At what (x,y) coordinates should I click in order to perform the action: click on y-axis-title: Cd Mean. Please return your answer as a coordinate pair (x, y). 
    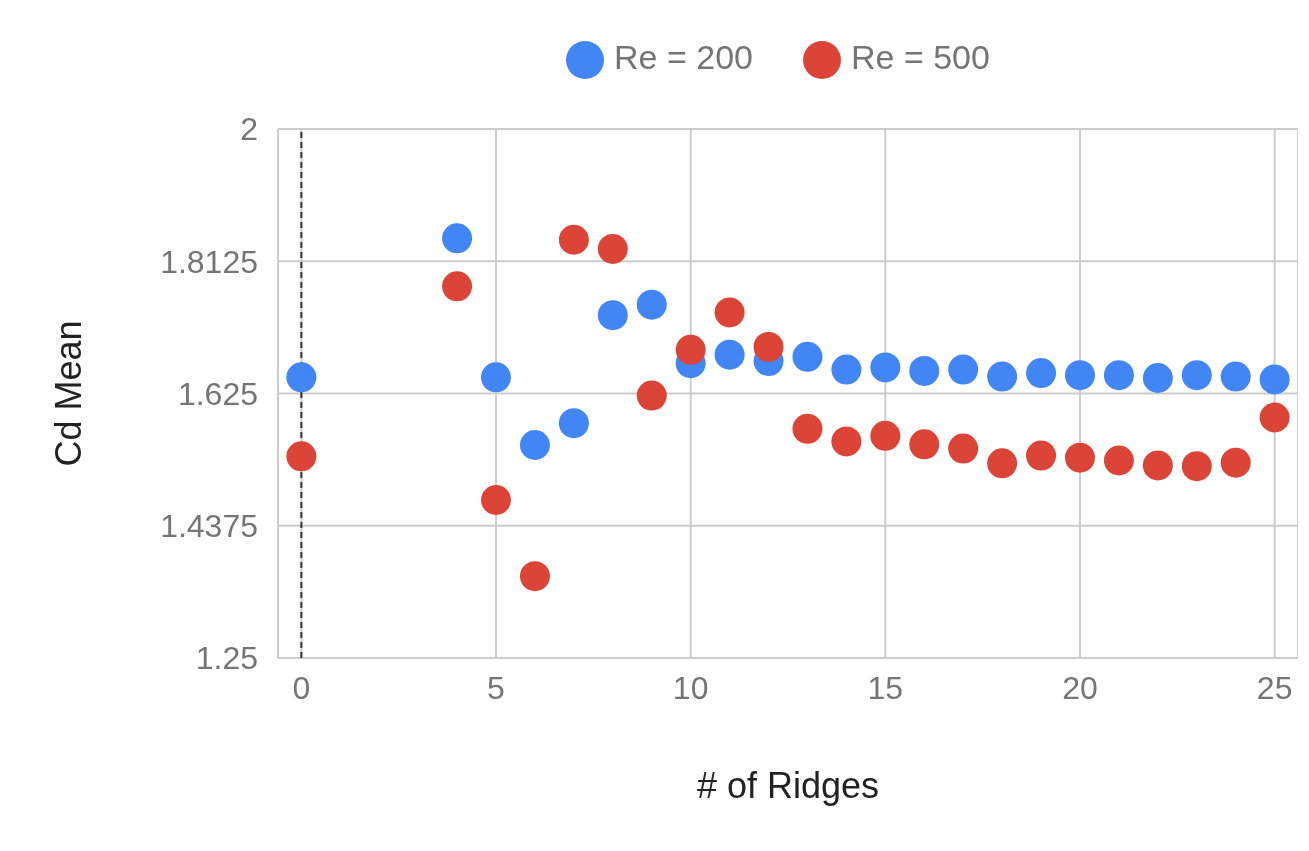
    Looking at the image, I should click on (68, 393).